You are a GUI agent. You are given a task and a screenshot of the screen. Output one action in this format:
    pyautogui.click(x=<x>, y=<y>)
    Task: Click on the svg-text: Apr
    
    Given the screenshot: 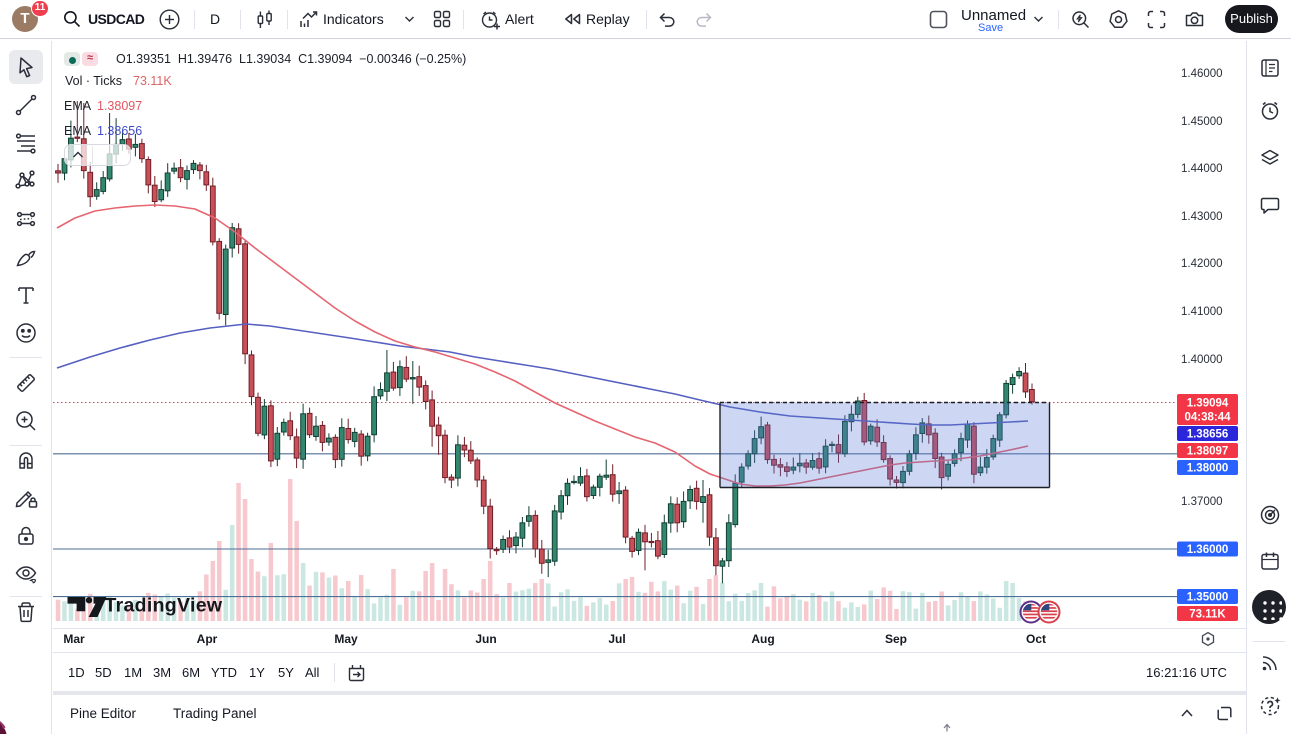 What is the action you would take?
    pyautogui.click(x=207, y=639)
    